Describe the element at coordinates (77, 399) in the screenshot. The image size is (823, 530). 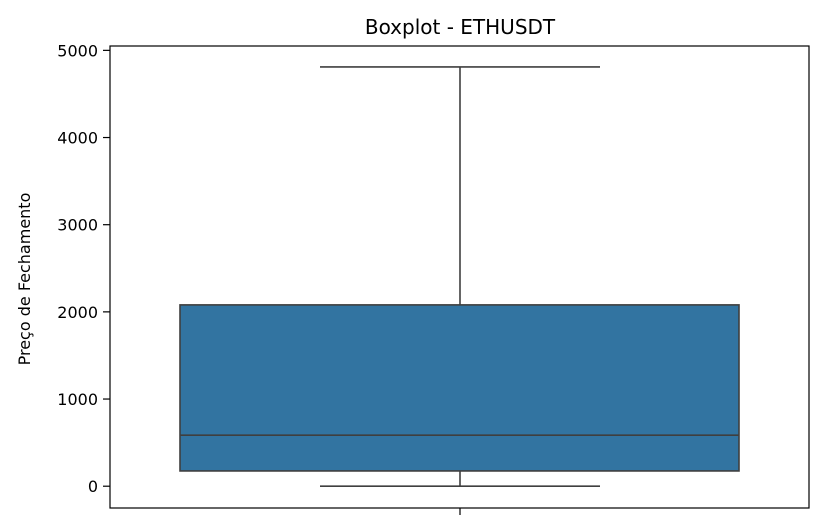
I see `y-tick-label: 1000` at that location.